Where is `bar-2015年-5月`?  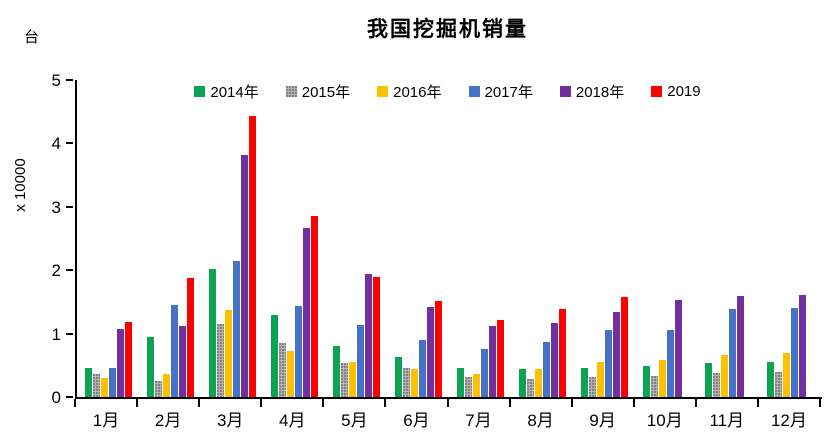
bar-2015年-5月 is located at coordinates (344, 379).